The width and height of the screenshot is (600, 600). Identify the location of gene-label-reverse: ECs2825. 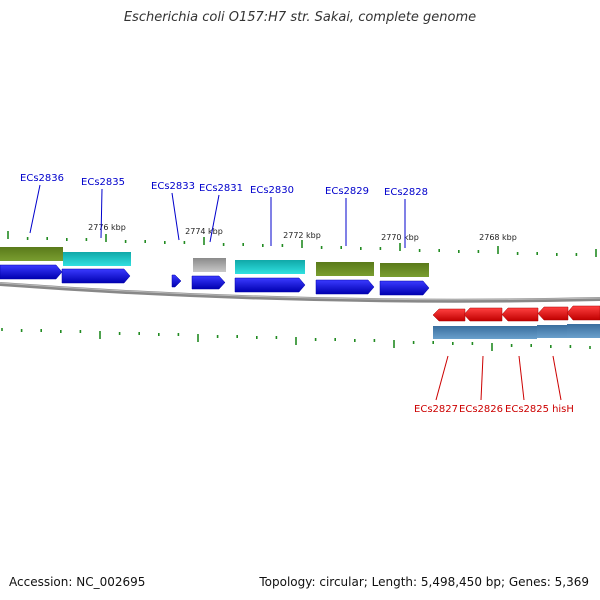
(527, 409).